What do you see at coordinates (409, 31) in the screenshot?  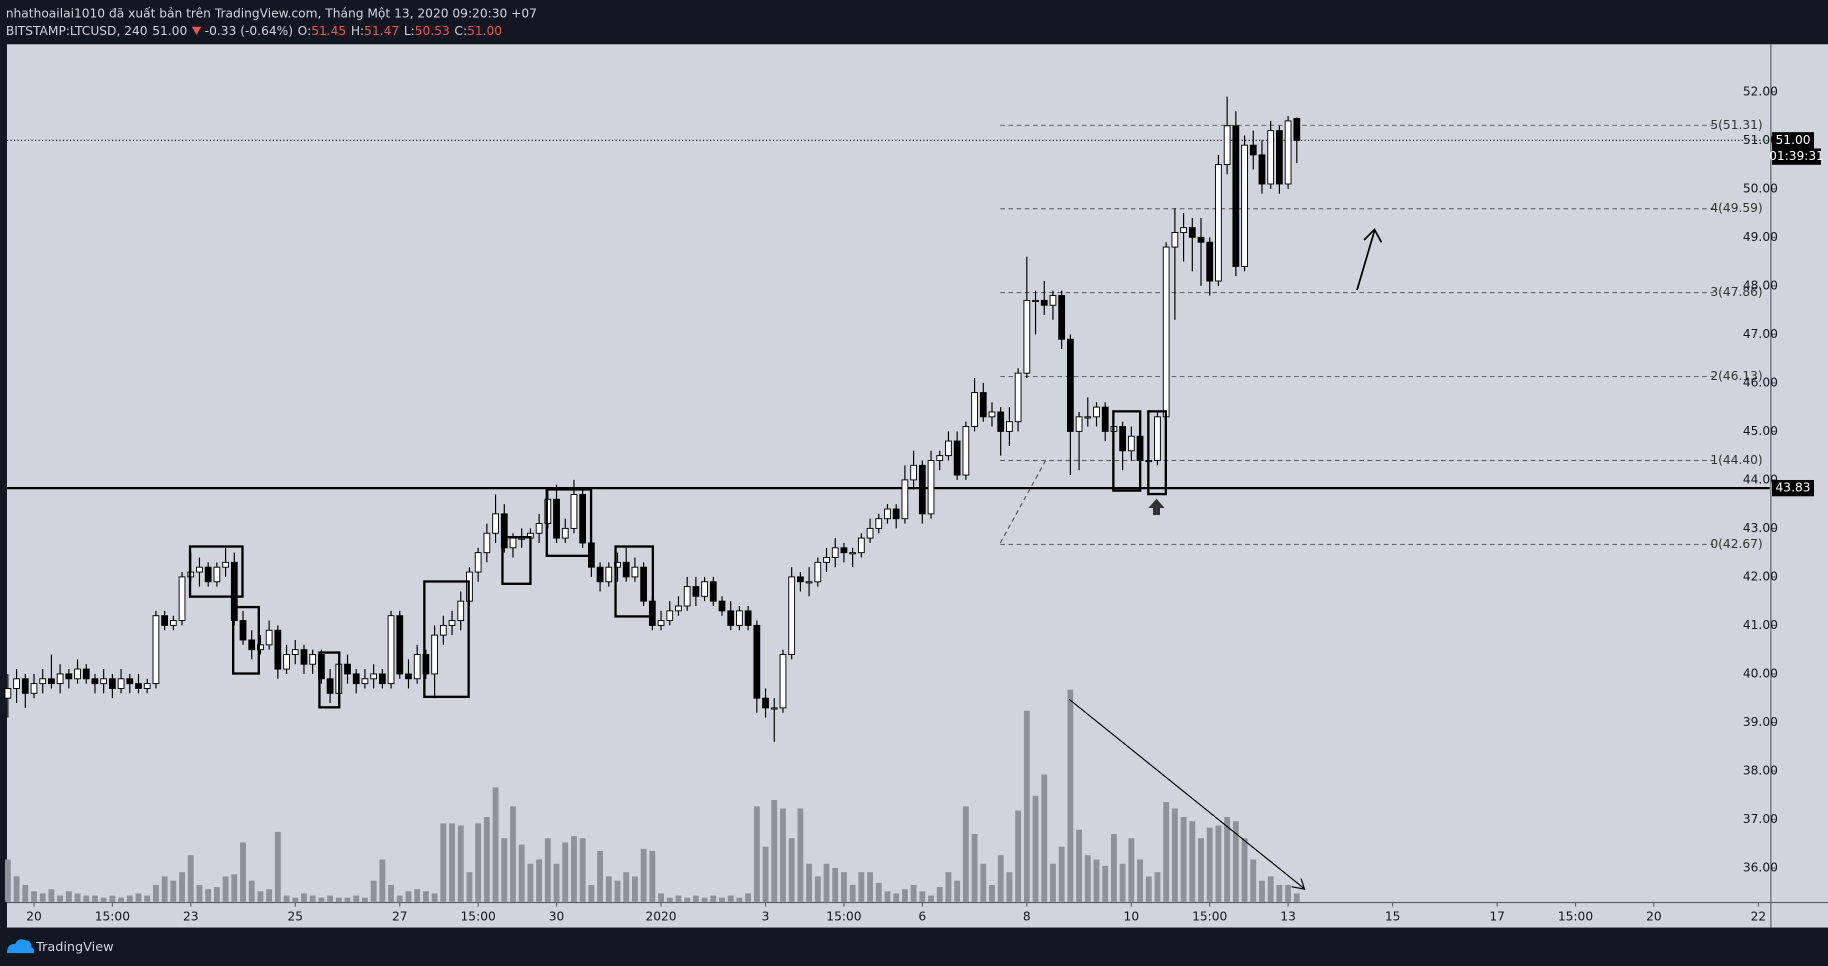 I see `ohlc-label: L:` at bounding box center [409, 31].